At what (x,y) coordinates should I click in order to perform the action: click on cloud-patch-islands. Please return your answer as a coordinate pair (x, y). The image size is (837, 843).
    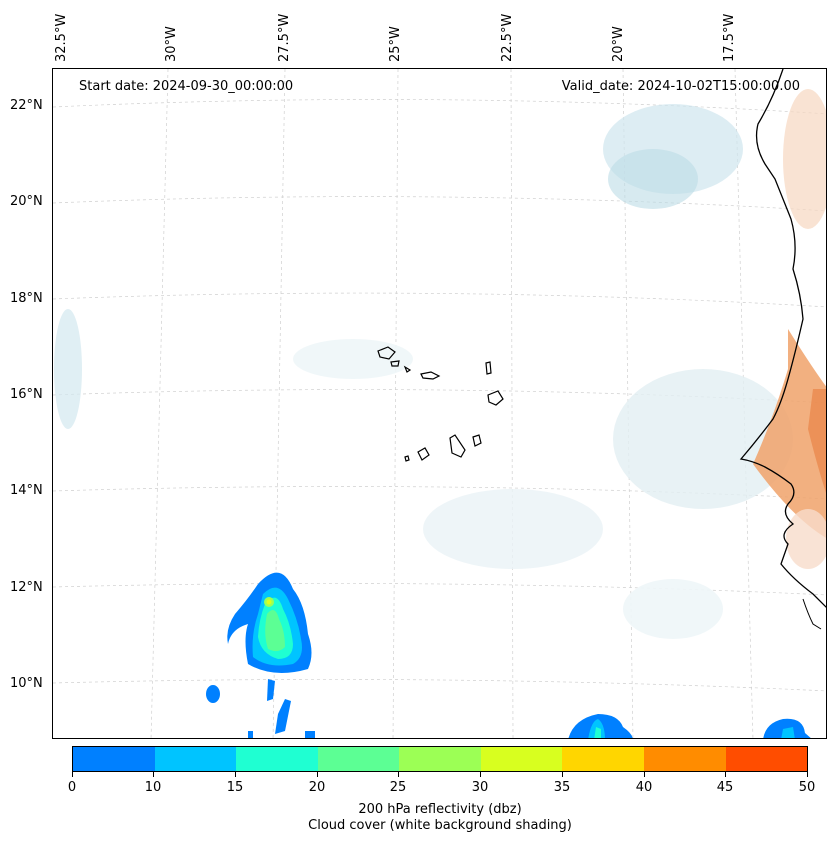
    Looking at the image, I should click on (353, 359).